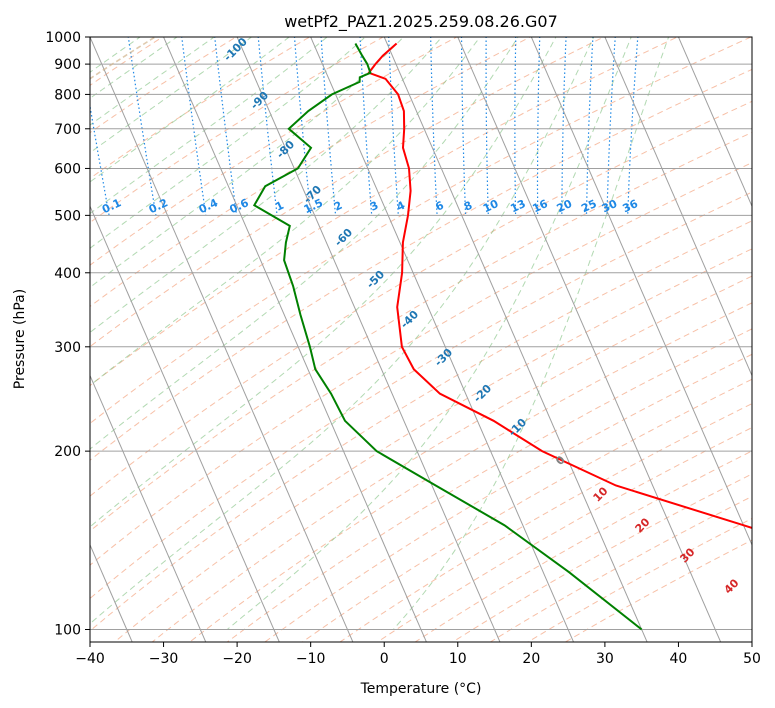 Image resolution: width=775 pixels, height=708 pixels. What do you see at coordinates (384, 659) in the screenshot?
I see `x-tick-label: 0` at bounding box center [384, 659].